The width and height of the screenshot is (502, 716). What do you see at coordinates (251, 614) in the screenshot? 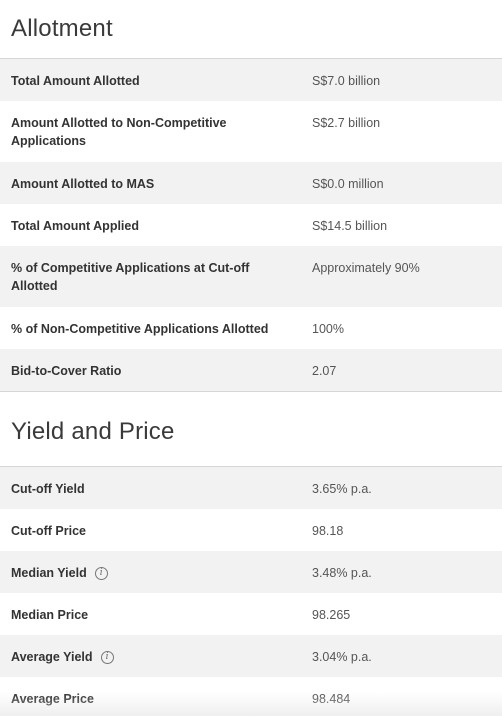
I see `table-row: Median Price 98.265` at bounding box center [251, 614].